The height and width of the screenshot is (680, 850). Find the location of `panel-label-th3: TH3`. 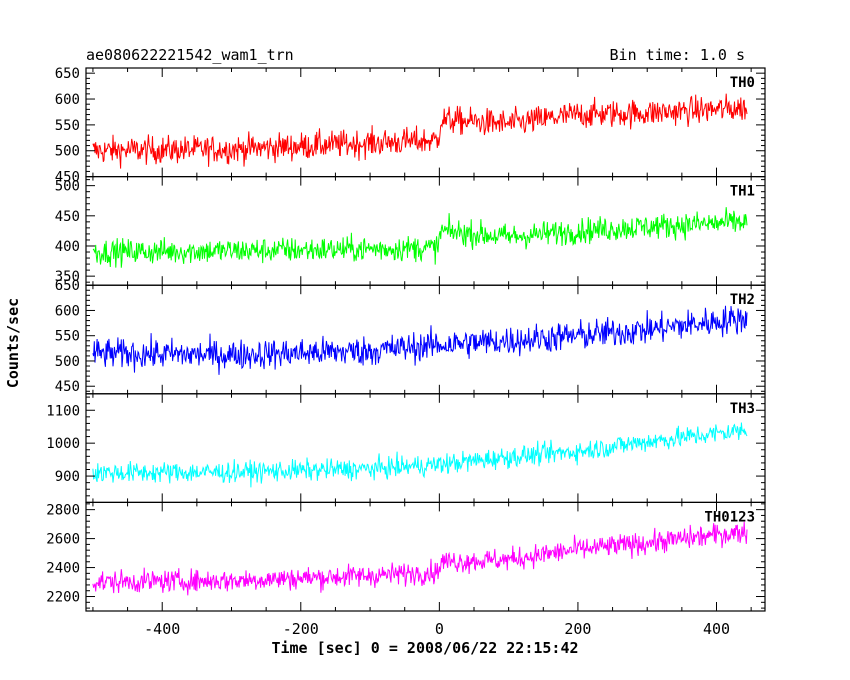

panel-label-th3: TH3 is located at coordinates (742, 409).